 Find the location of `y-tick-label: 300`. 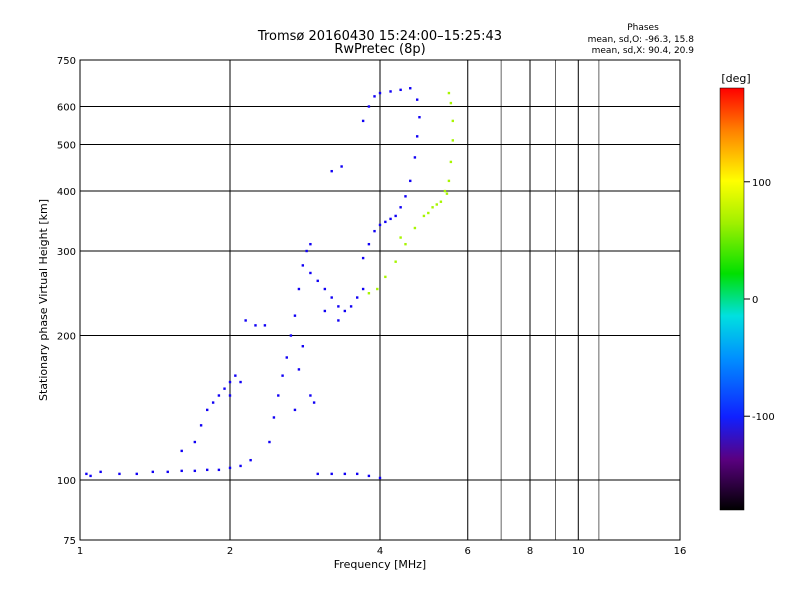

y-tick-label: 300 is located at coordinates (66, 252).